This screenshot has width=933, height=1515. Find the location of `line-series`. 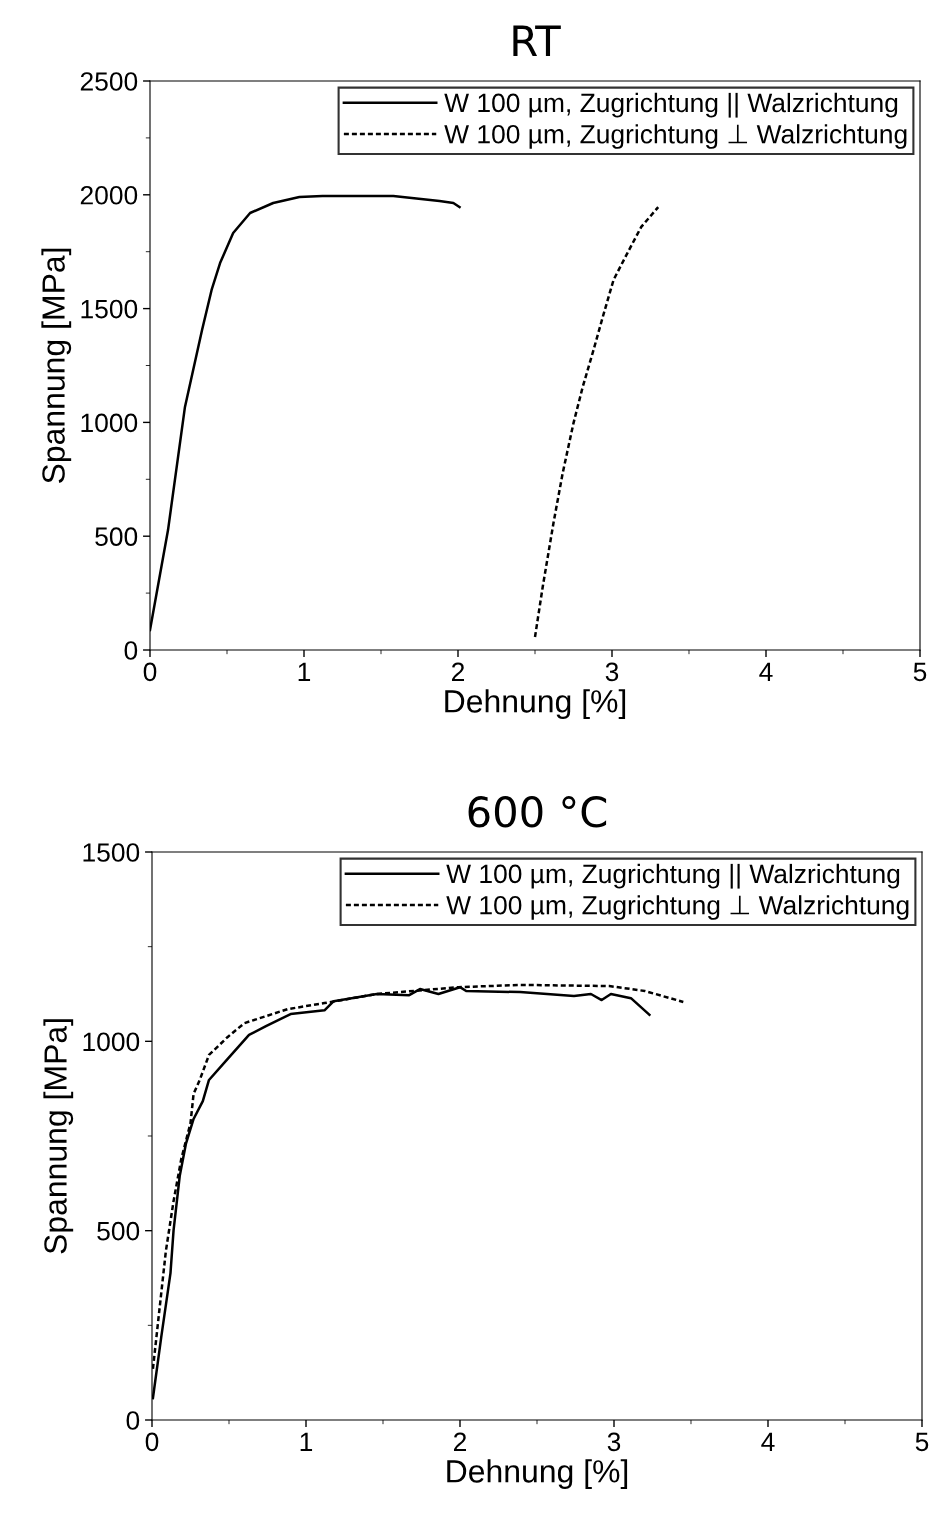

line-series is located at coordinates (596, 422).